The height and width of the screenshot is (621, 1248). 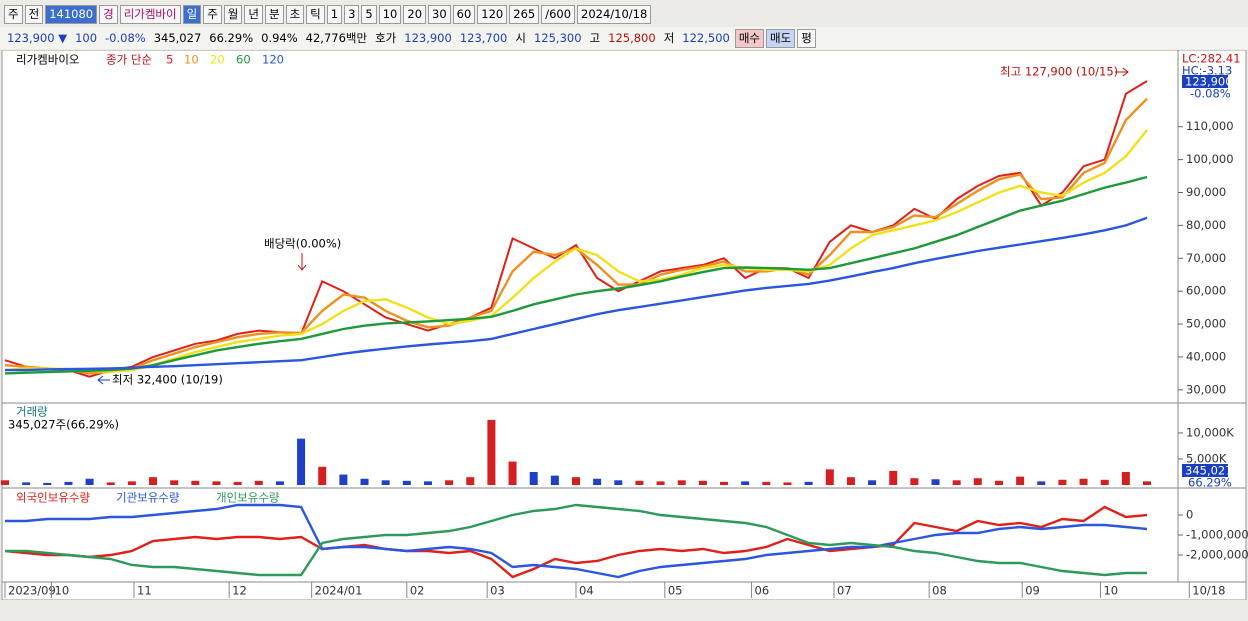 I want to click on toolbar-item: 265, so click(x=524, y=14).